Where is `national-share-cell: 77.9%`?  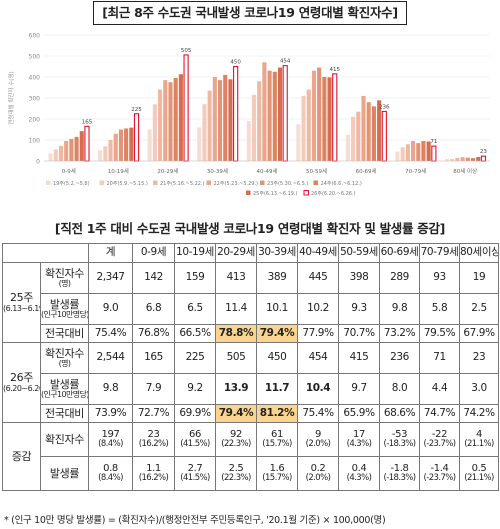 national-share-cell: 77.9% is located at coordinates (318, 333).